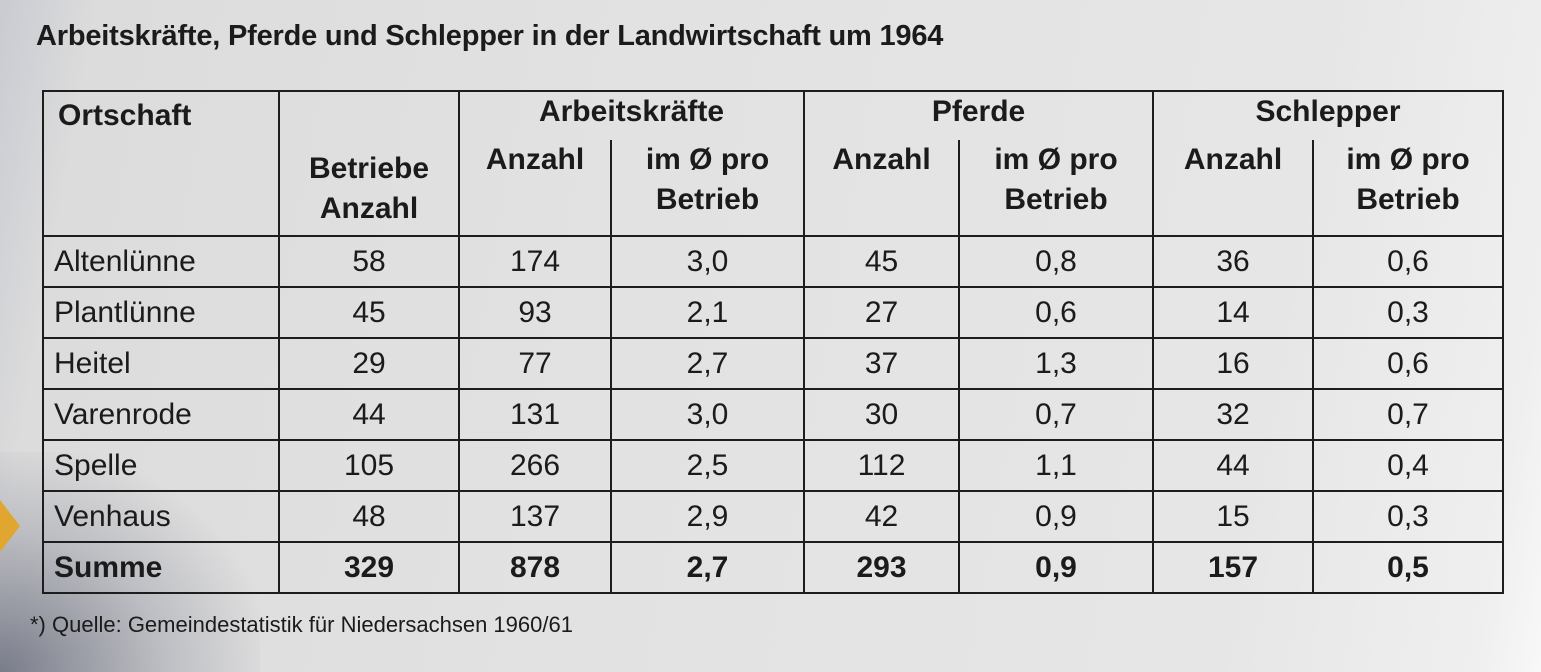 The height and width of the screenshot is (672, 1541). What do you see at coordinates (882, 567) in the screenshot?
I see `cell-pf-anzahl: 293` at bounding box center [882, 567].